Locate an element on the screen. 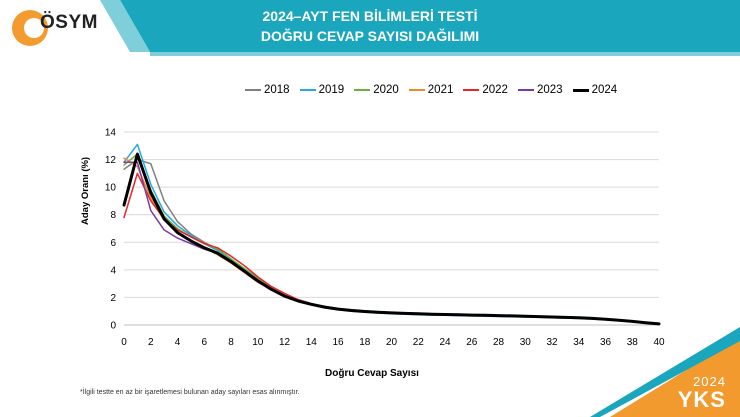 This screenshot has width=740, height=417. x-tick-label: 34 is located at coordinates (579, 342).